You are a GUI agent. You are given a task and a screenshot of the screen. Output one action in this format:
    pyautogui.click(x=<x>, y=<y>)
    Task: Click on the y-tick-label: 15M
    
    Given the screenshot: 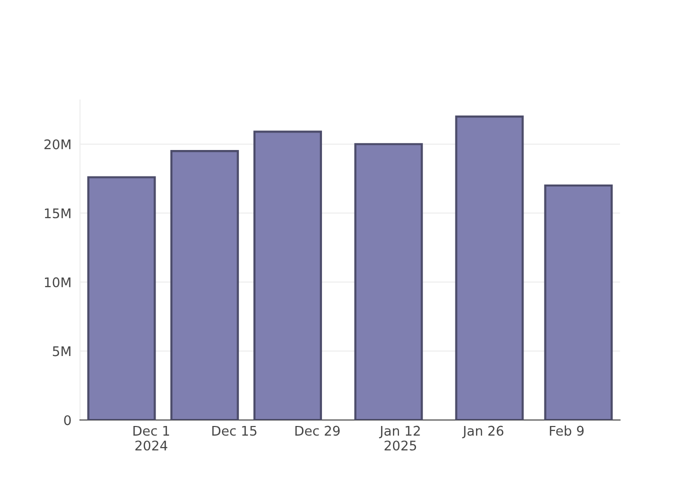 What is the action you would take?
    pyautogui.click(x=57, y=213)
    